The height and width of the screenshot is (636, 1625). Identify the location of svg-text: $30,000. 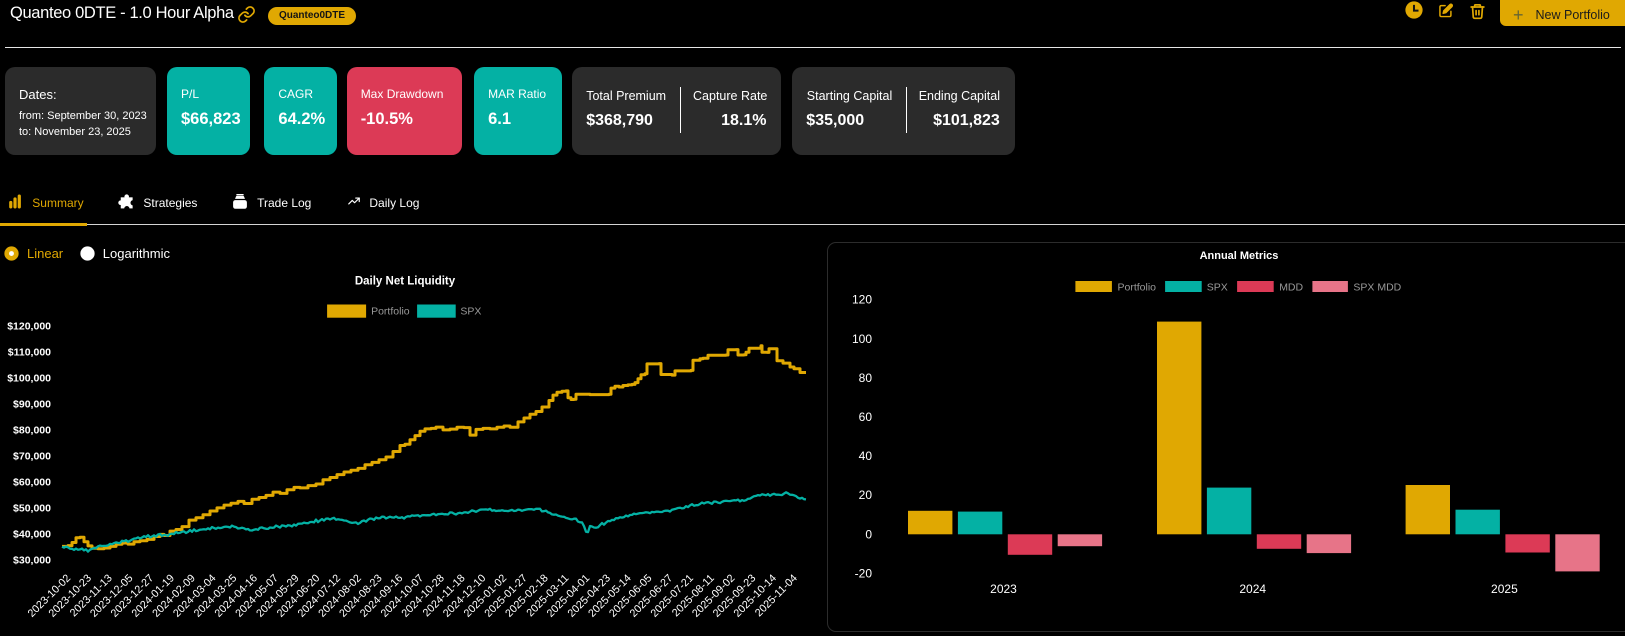
(32, 561).